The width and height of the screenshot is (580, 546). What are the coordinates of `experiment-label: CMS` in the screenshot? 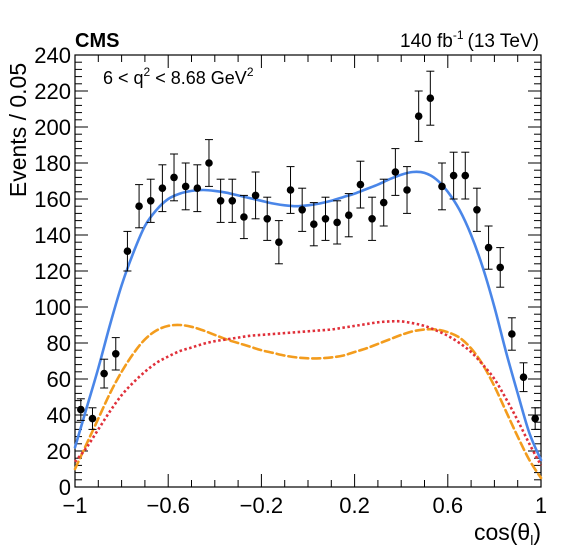 It's located at (97, 41).